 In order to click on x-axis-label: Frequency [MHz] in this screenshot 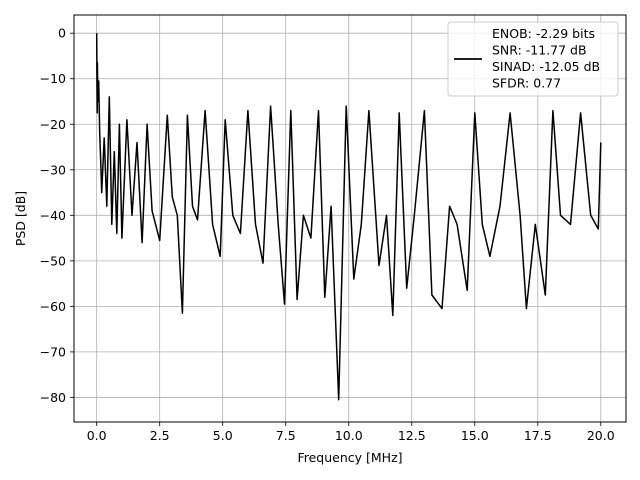, I will do `click(349, 457)`.